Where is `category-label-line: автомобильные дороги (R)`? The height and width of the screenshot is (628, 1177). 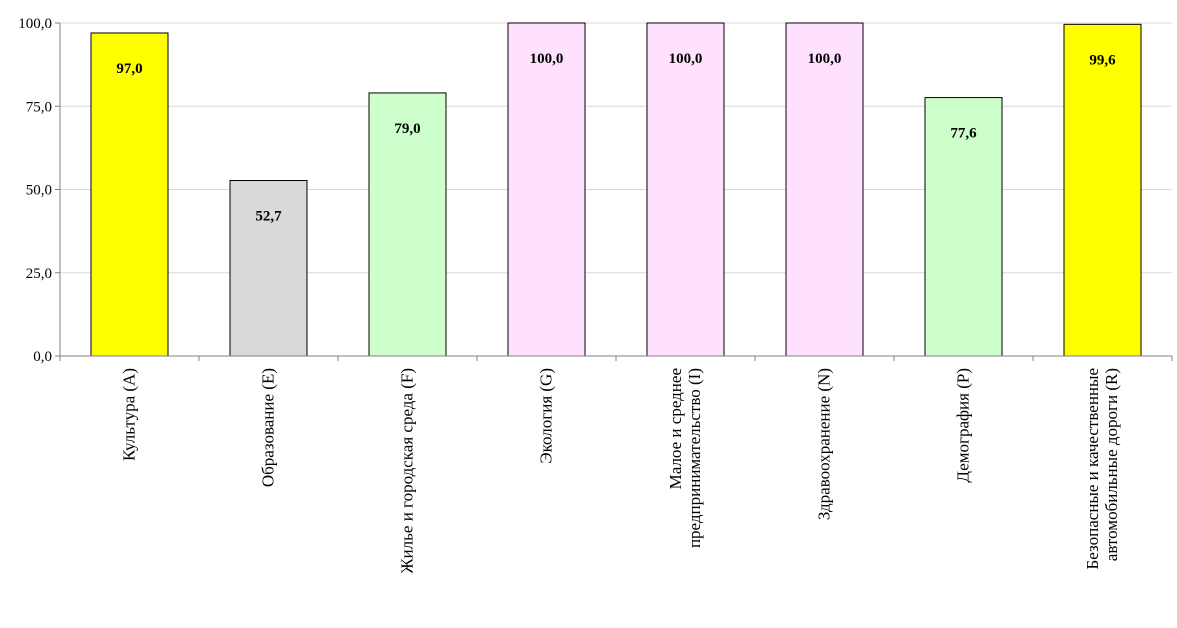 category-label-line: автомобильные дороги (R) is located at coordinates (1111, 464).